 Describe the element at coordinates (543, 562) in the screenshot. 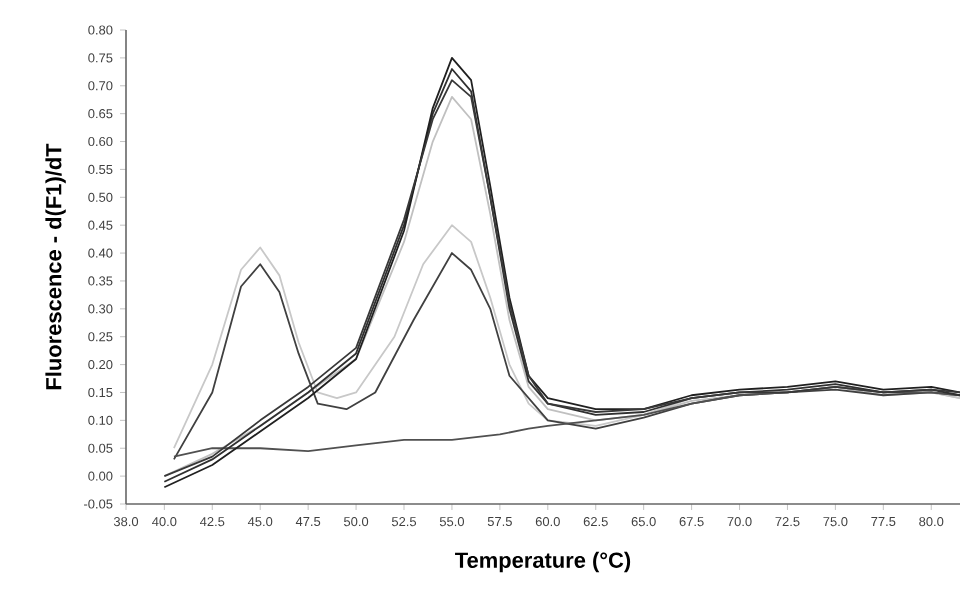

I see `x-axis-title: Temperature (°C)` at that location.